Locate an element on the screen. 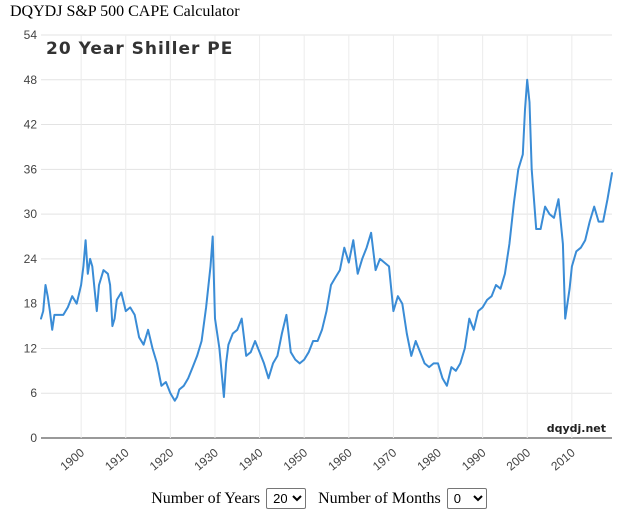 This screenshot has height=524, width=638. x-tick-label: 1990 is located at coordinates (474, 459).